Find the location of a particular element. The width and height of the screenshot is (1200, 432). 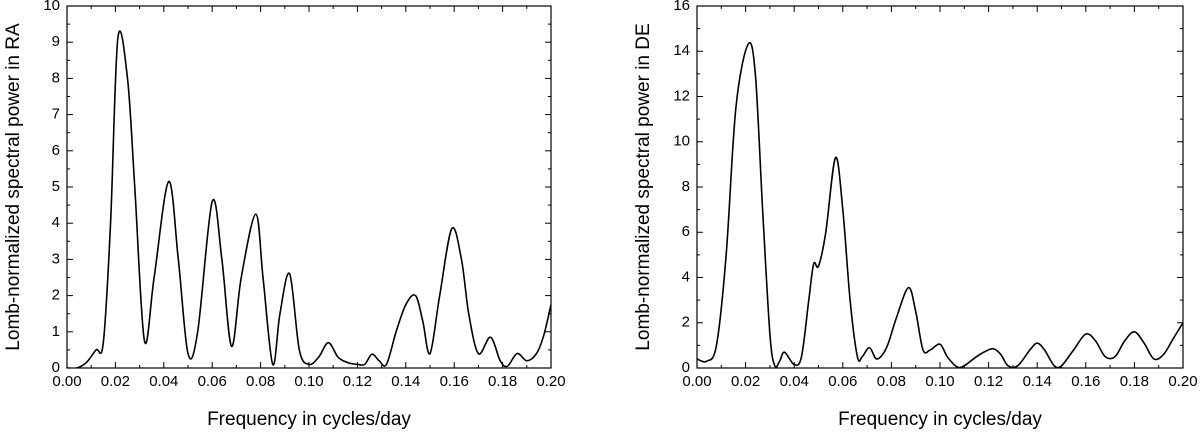

y-tick-label: 9 is located at coordinates (56, 41).